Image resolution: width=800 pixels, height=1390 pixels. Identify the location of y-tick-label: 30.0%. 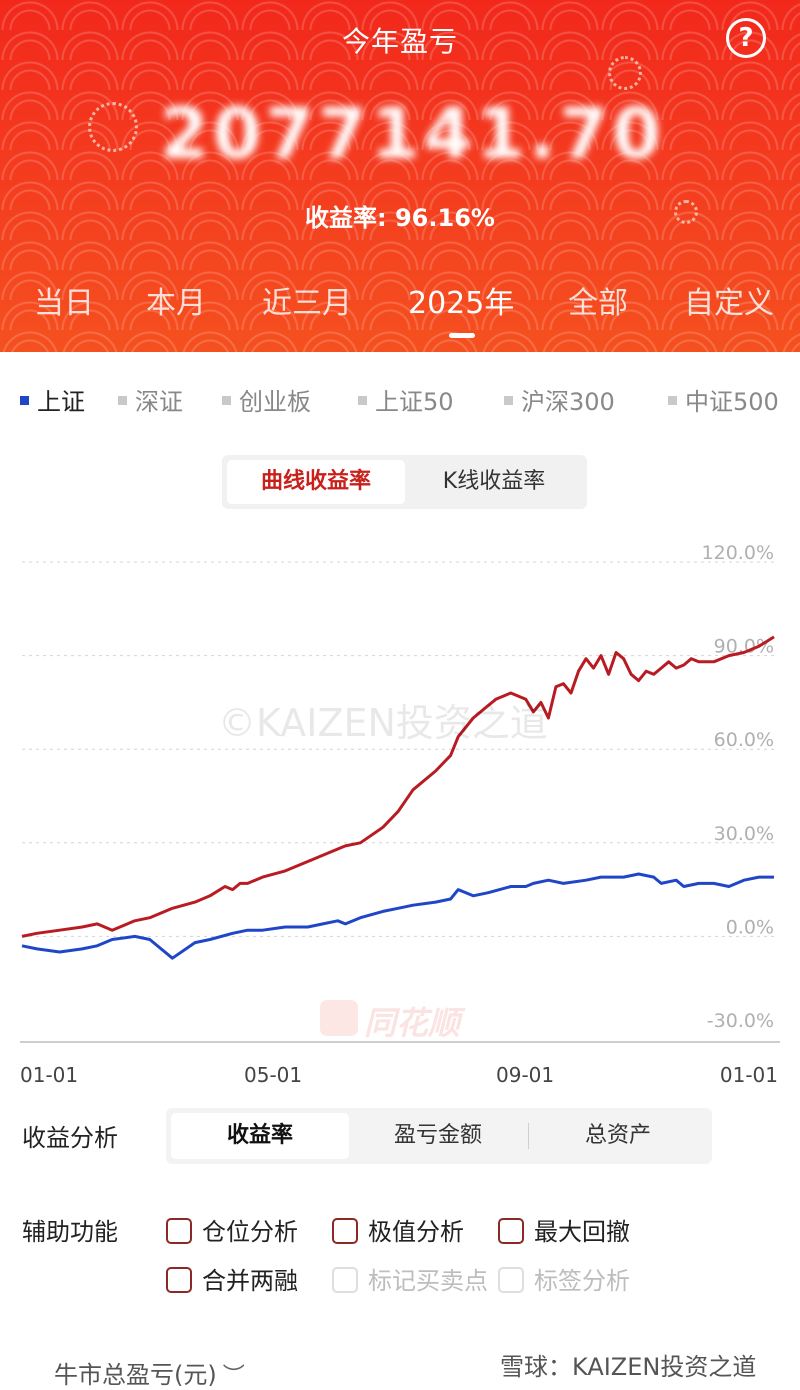
(744, 834).